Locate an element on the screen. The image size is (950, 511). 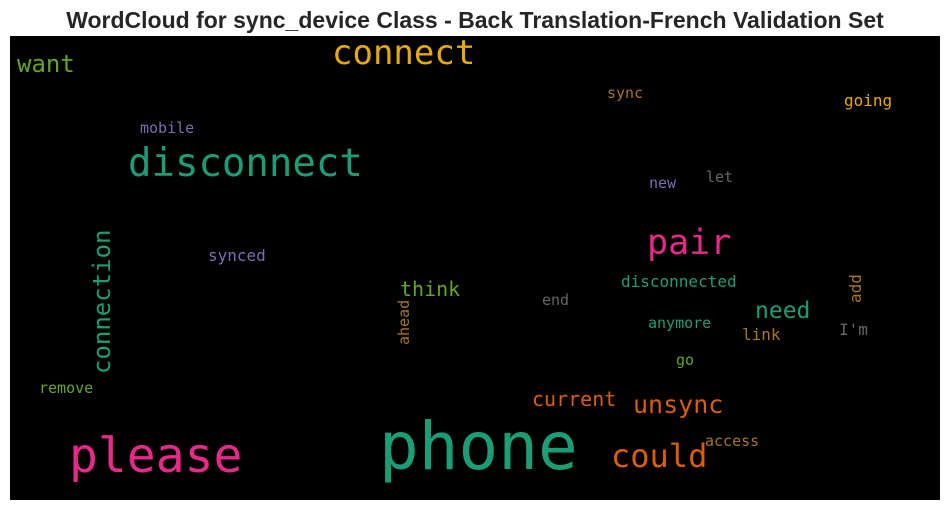
word-current: current is located at coordinates (574, 399).